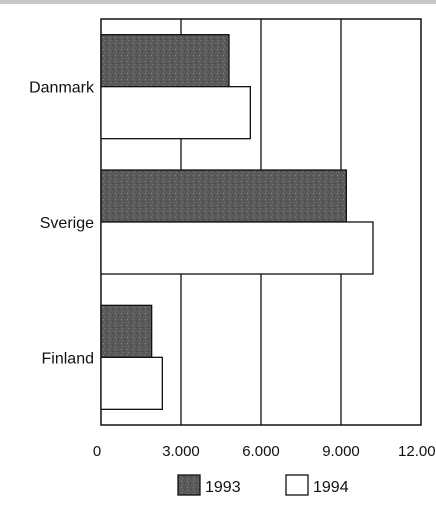 The width and height of the screenshot is (436, 505). I want to click on bar-finland-1994, so click(131, 383).